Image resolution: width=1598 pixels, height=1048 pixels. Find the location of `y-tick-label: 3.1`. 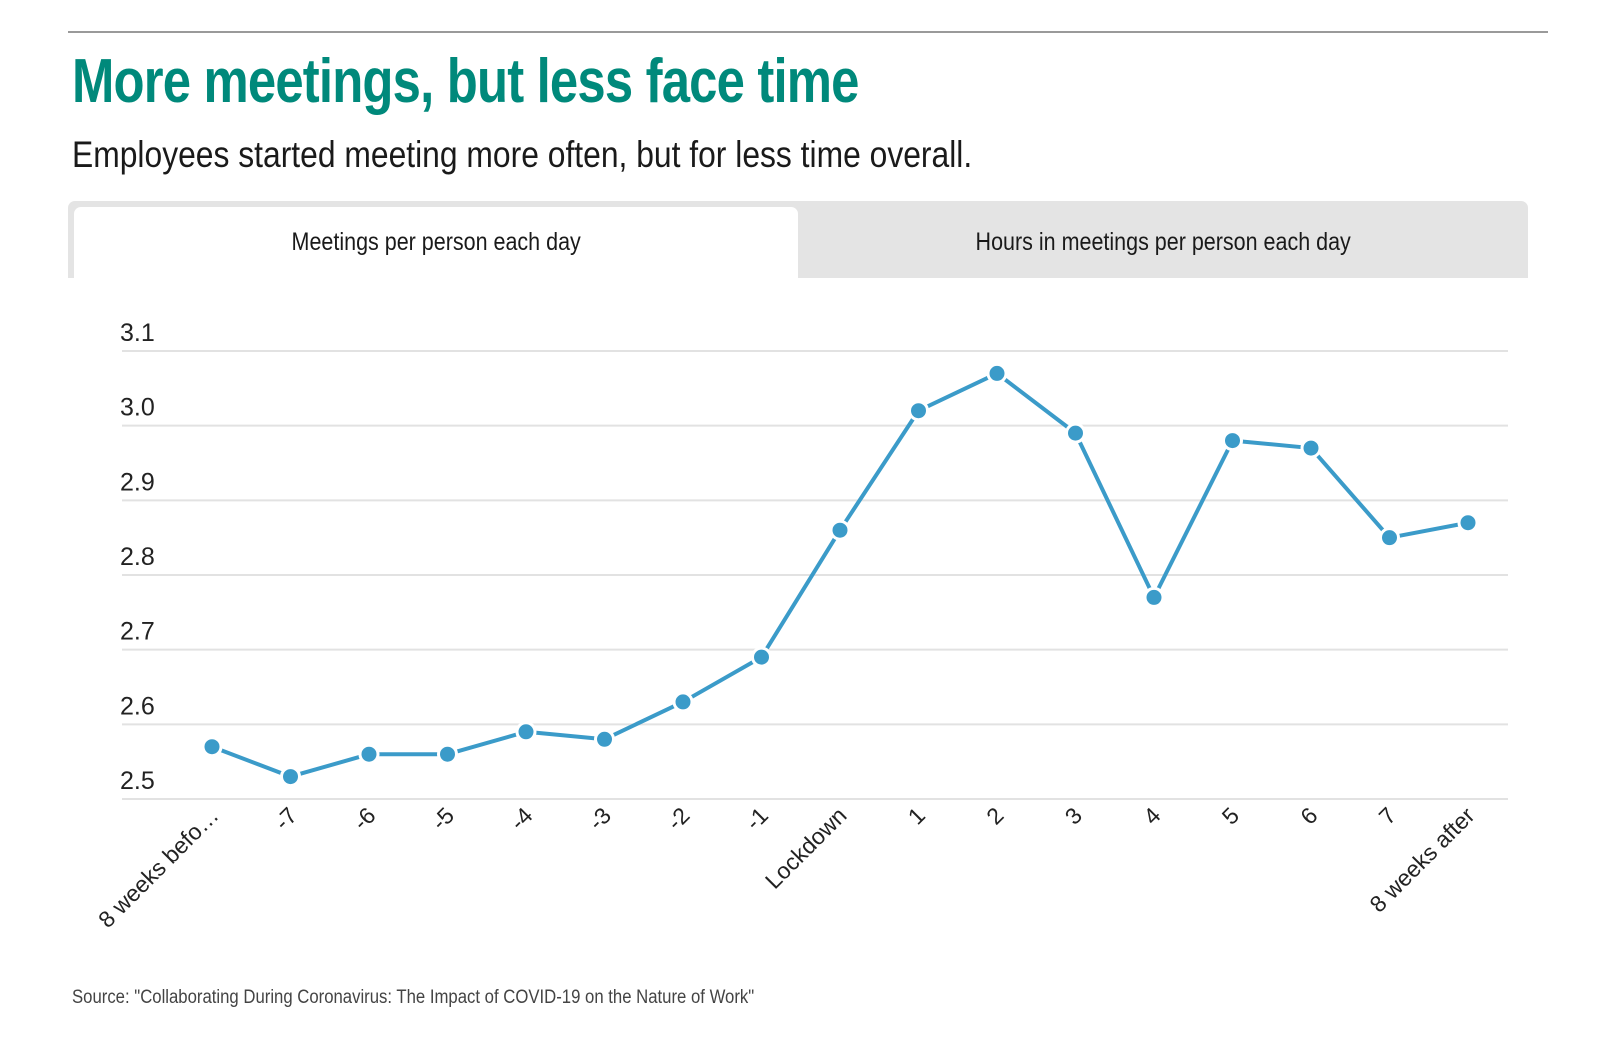

y-tick-label: 3.1 is located at coordinates (137, 333).